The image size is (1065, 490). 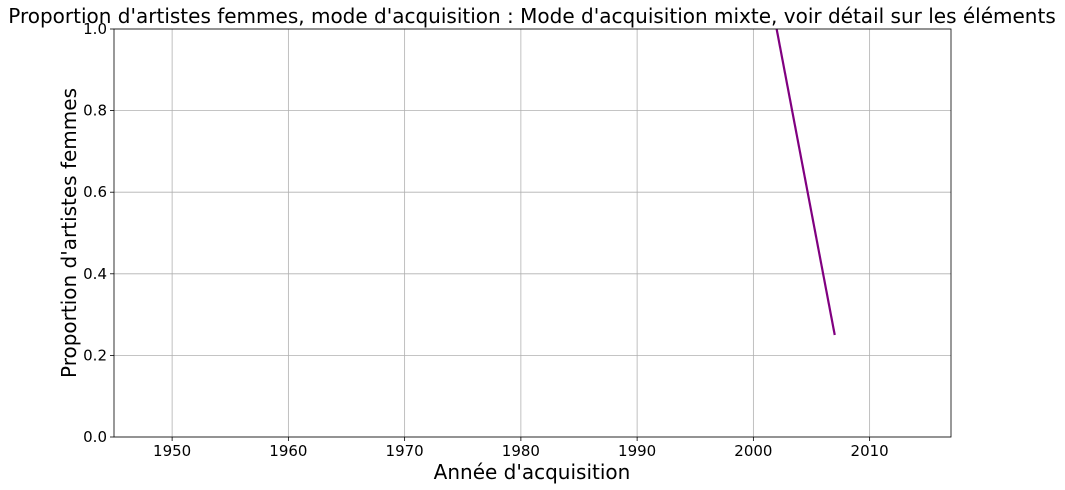 I want to click on series-line, so click(x=805, y=182).